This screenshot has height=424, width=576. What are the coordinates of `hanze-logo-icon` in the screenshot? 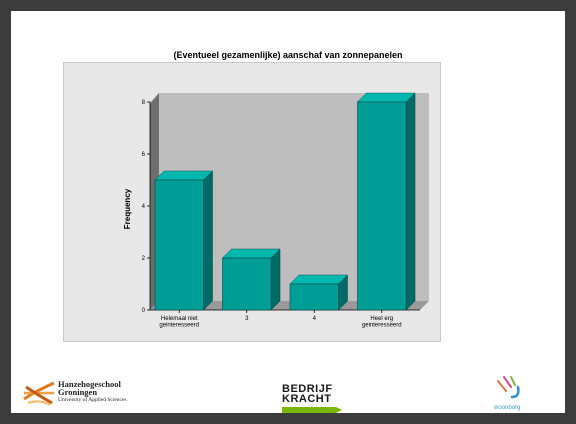 It's located at (39, 393).